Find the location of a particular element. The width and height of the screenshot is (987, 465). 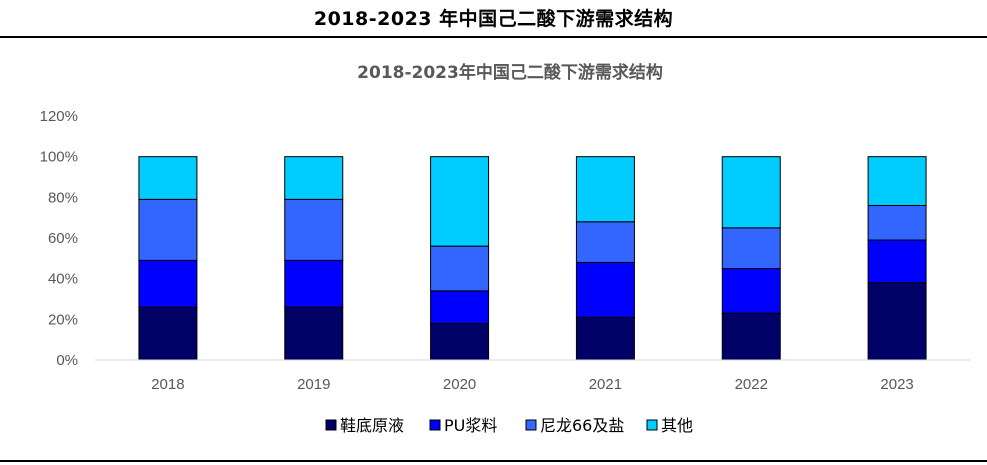

x-tick-label: 2023 is located at coordinates (896, 384).